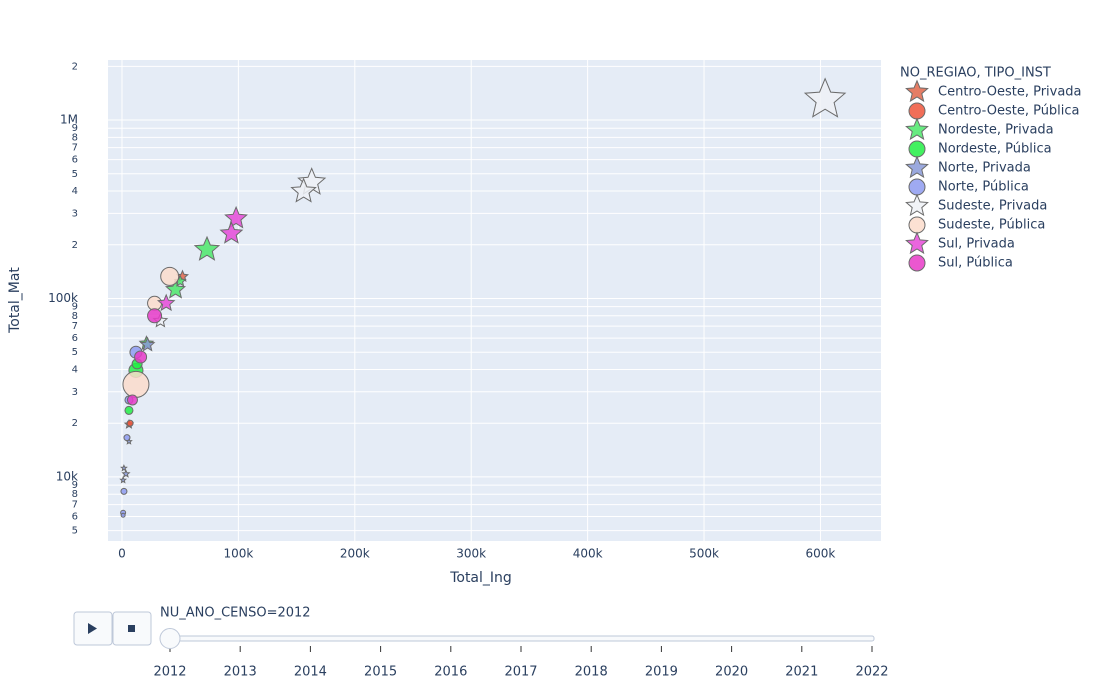  Describe the element at coordinates (122, 554) in the screenshot. I see `x-tick-label: 0` at that location.